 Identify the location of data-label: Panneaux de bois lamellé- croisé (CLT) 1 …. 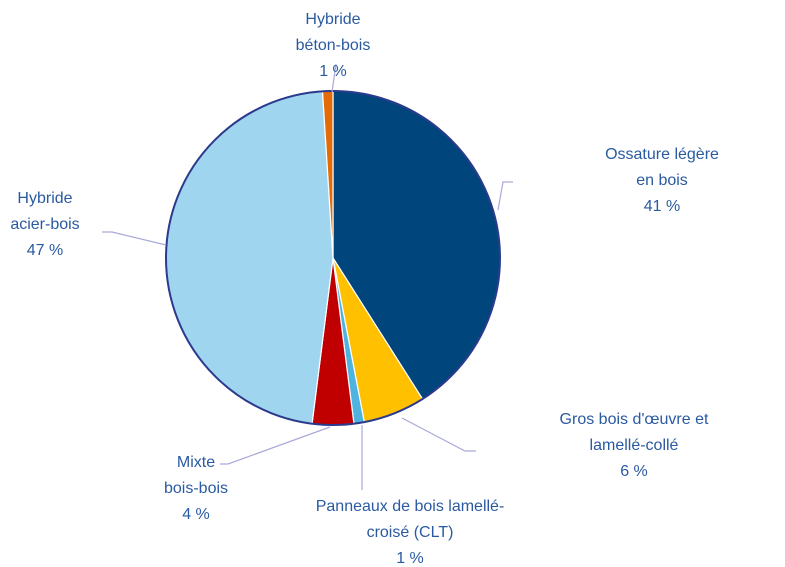
(410, 530).